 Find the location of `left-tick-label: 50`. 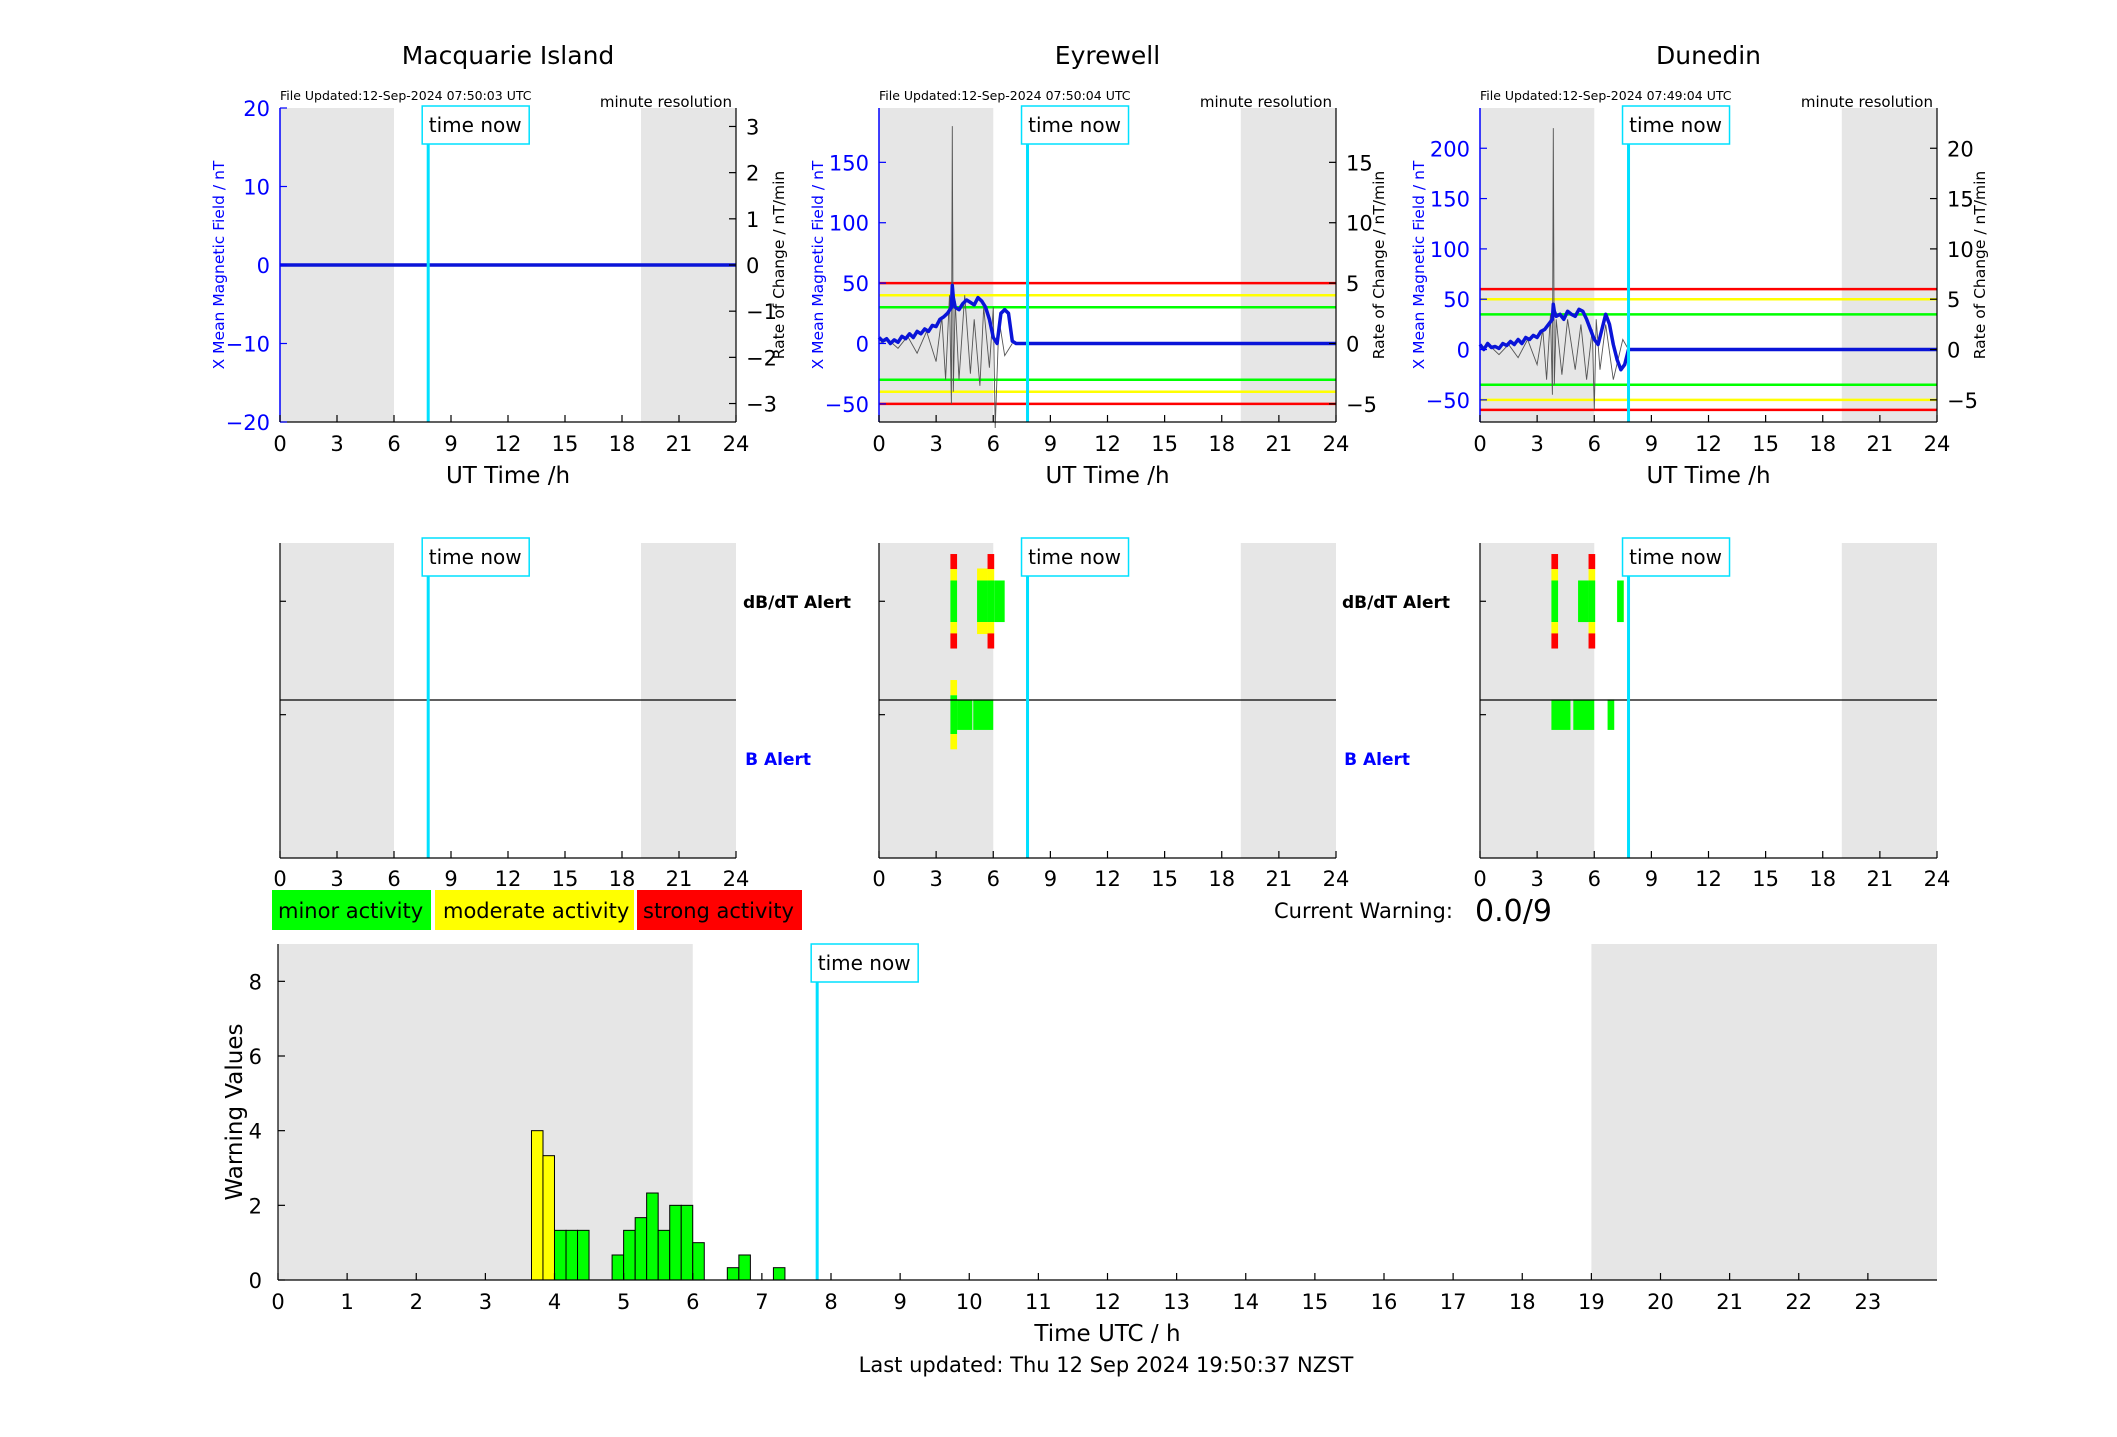

left-tick-label: 50 is located at coordinates (1456, 300).